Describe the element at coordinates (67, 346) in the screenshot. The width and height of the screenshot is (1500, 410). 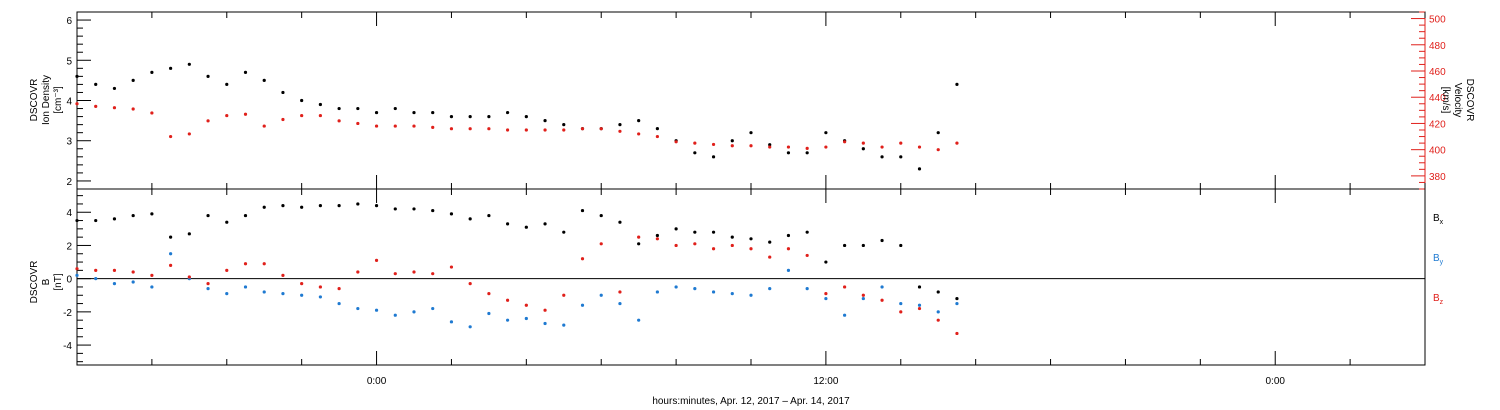
I see `b-tick-label: -4` at that location.